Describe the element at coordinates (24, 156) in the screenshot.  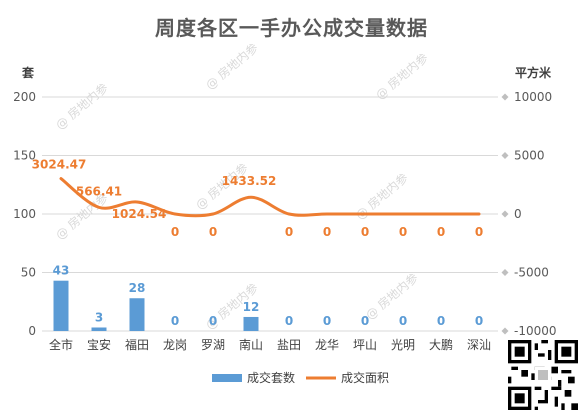
I see `left-axis-tick-label: 150` at that location.